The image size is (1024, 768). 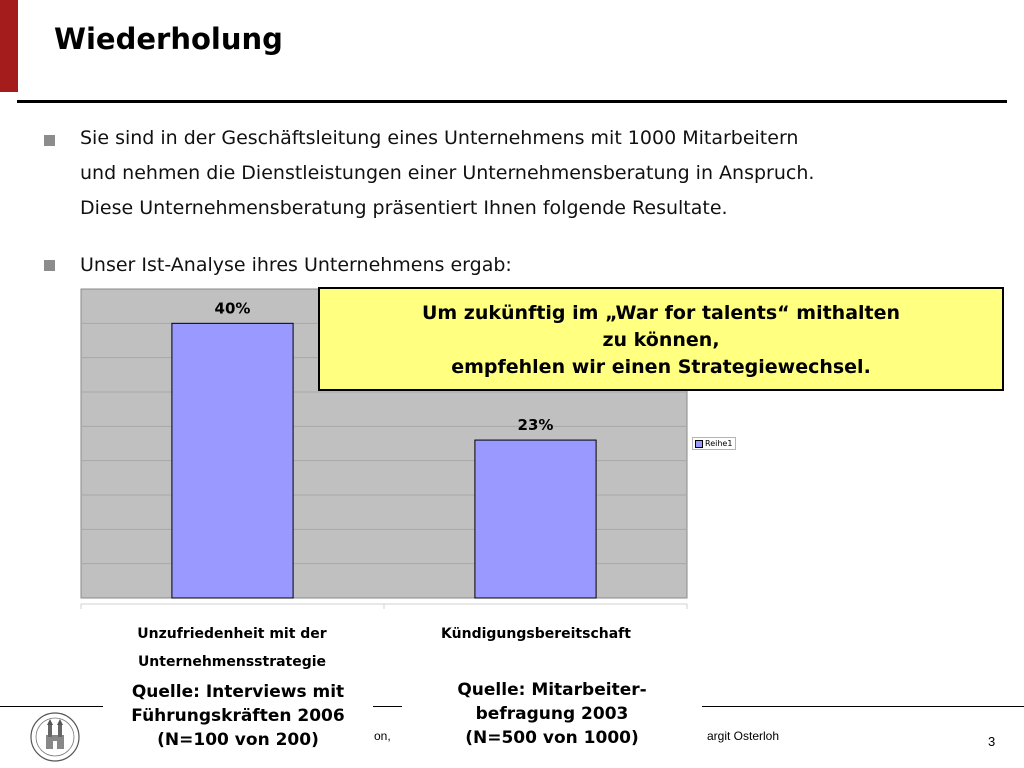 I want to click on category-1-line-1: Unzufriedenheit mit der, so click(x=232, y=634).